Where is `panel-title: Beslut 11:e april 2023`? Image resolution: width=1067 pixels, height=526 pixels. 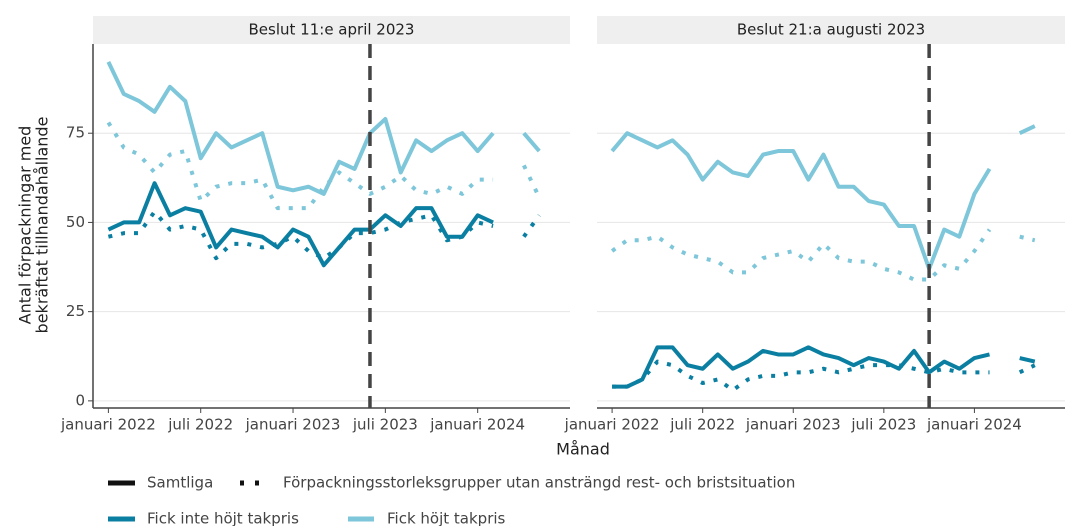 panel-title: Beslut 11:e april 2023 is located at coordinates (332, 30).